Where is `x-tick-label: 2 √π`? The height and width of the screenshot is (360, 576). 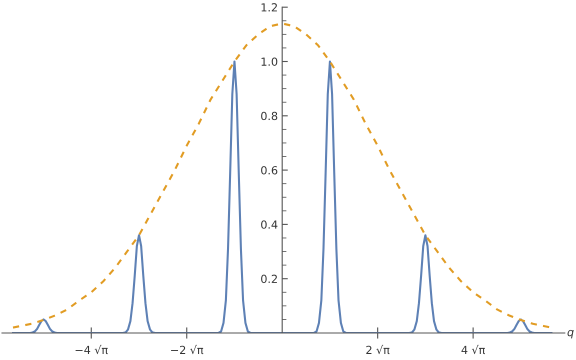
x-tick-label: 2 √π is located at coordinates (378, 349).